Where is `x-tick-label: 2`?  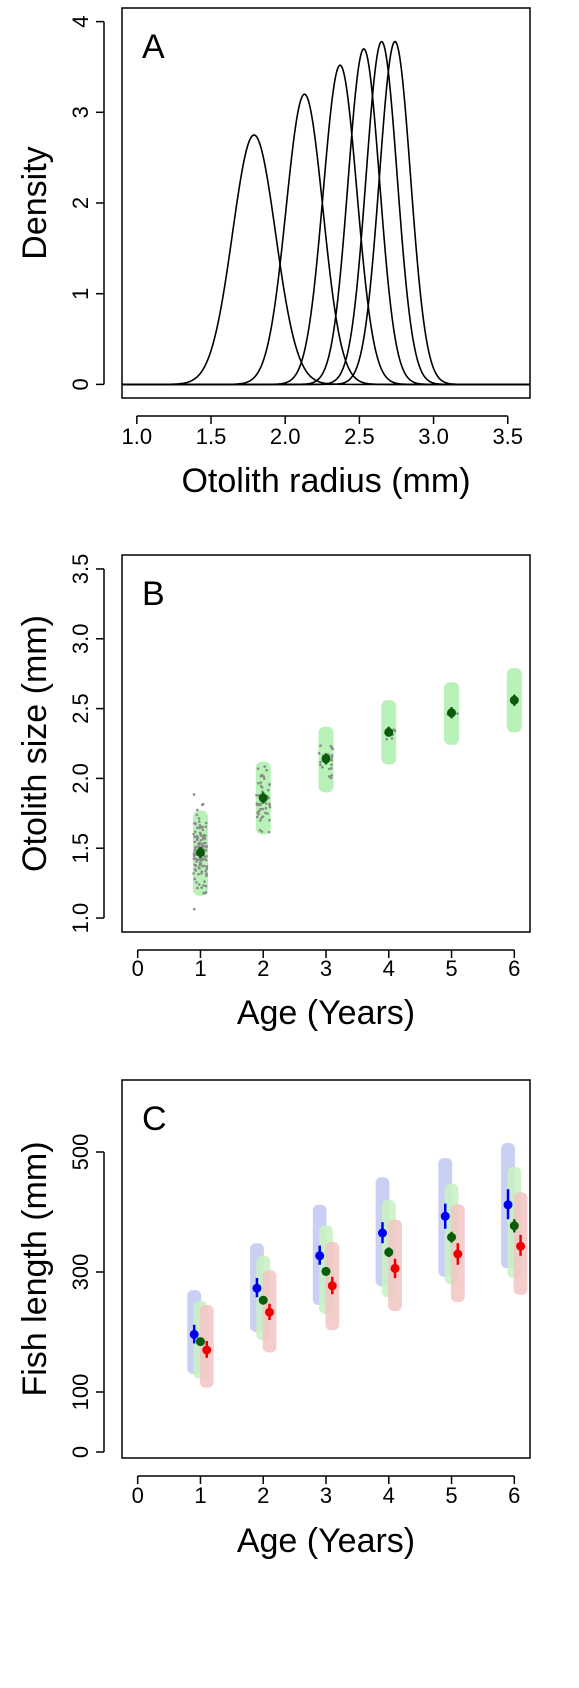 x-tick-label: 2 is located at coordinates (263, 1495).